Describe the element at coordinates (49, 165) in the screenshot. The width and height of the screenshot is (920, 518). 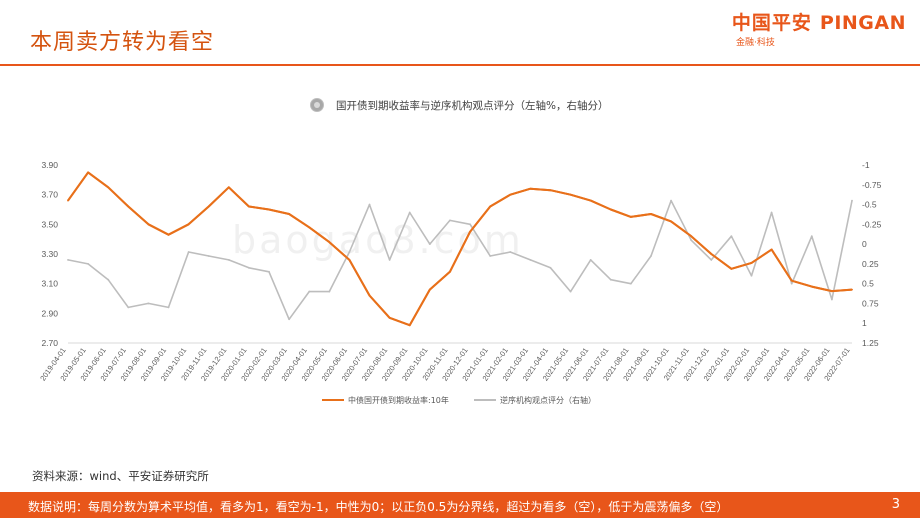
I see `y-left-tick-label: 3.90` at that location.